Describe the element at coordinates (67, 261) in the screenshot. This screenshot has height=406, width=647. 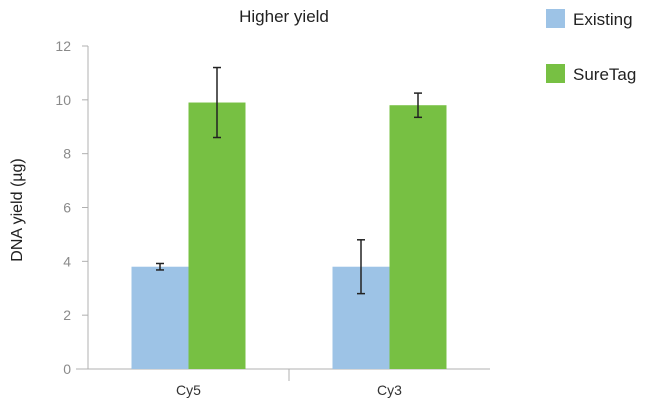
I see `y-tick-label: 4` at that location.